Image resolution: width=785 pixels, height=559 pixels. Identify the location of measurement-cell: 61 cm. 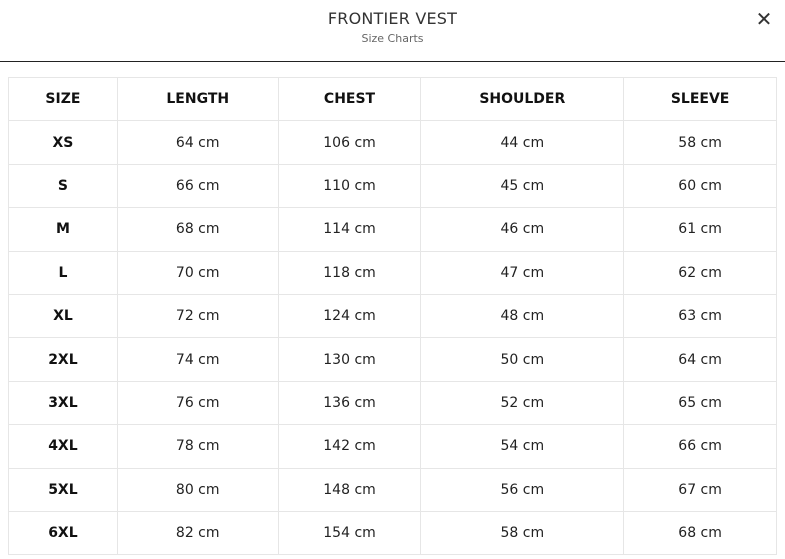
(700, 229).